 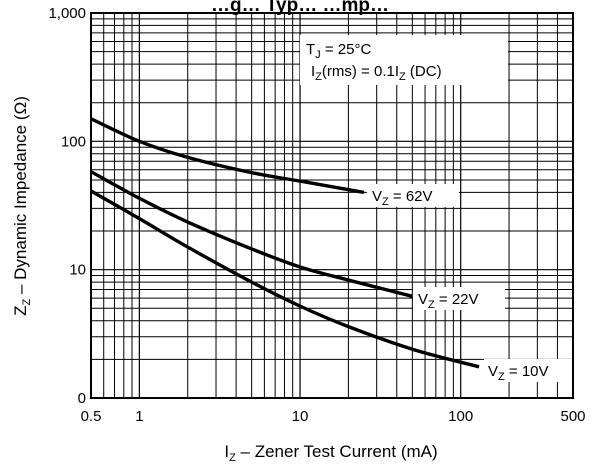 What do you see at coordinates (424, 71) in the screenshot?
I see `annotation-iz-rest: (DC)` at bounding box center [424, 71].